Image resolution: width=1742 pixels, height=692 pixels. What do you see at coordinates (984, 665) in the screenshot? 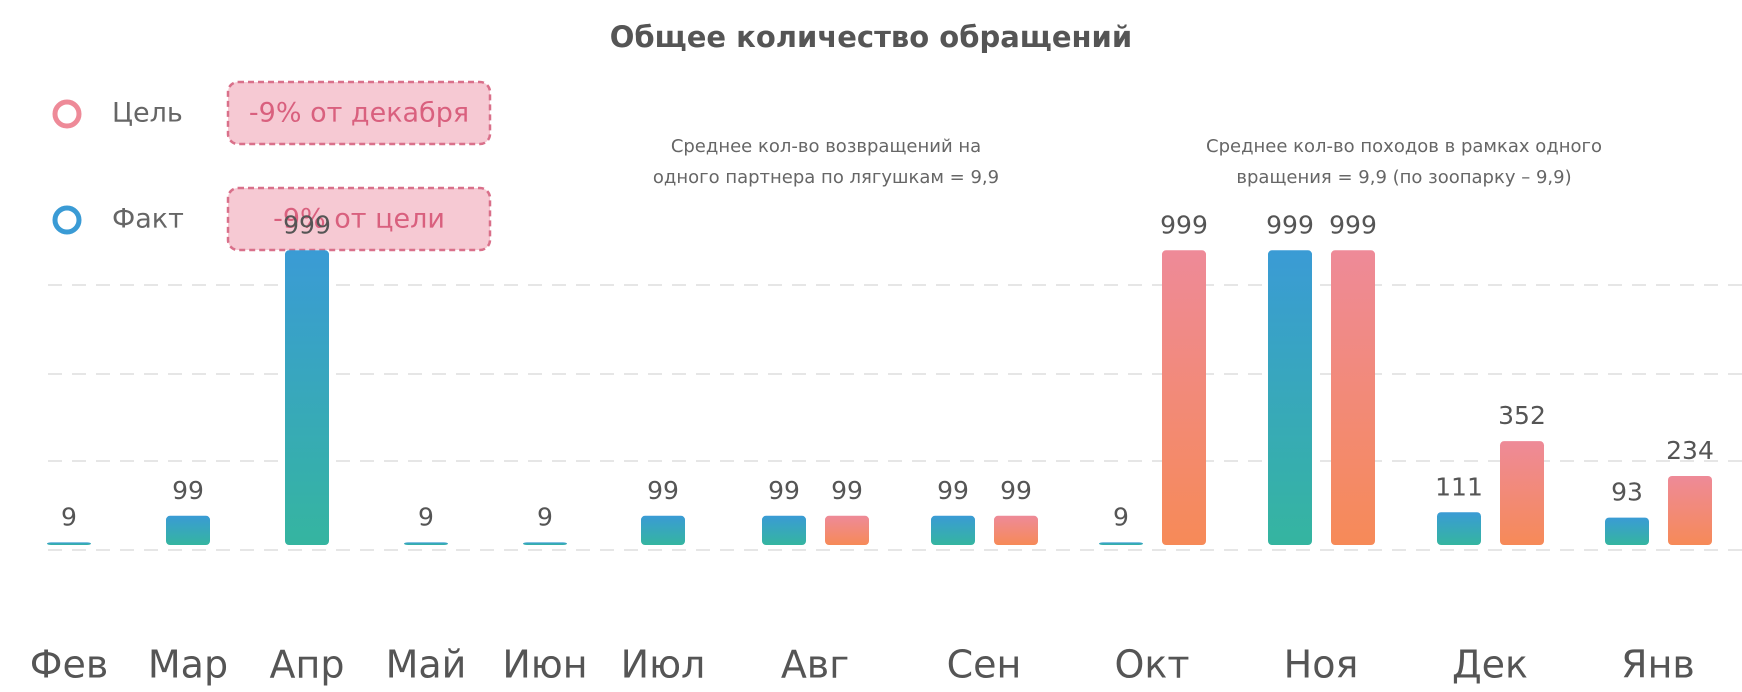
I see `x-tick-label: Сен` at bounding box center [984, 665].